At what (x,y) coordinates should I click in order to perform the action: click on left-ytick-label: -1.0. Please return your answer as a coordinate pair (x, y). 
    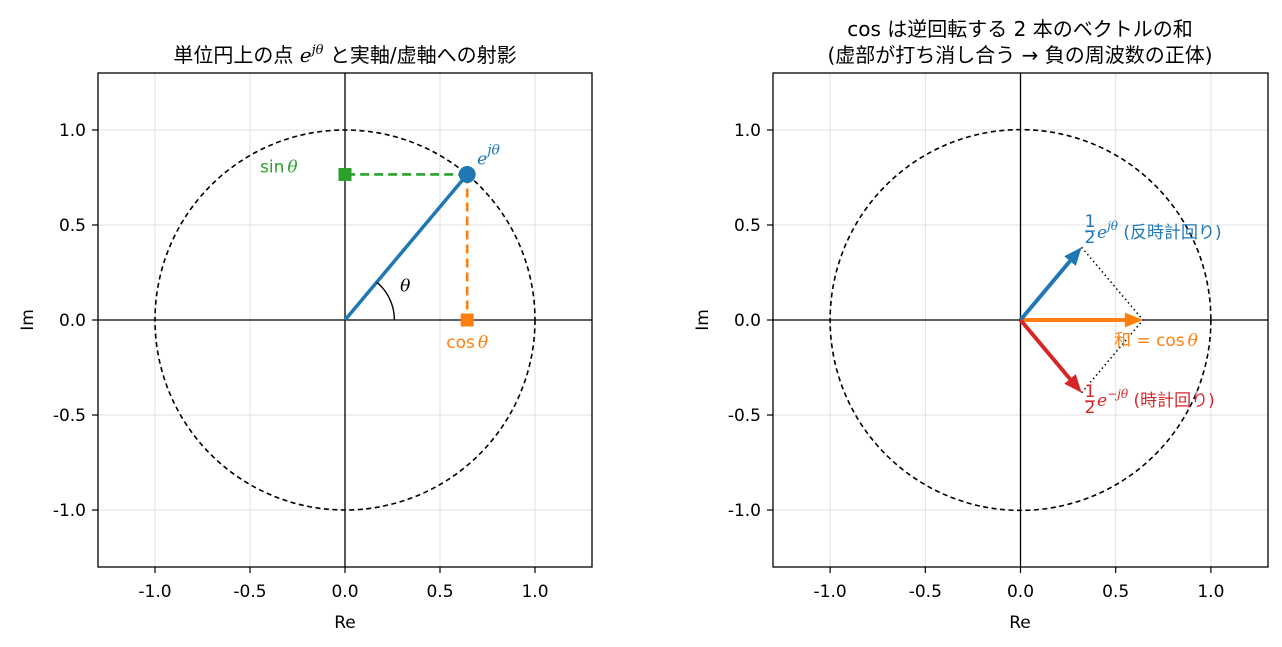
    Looking at the image, I should click on (69, 511).